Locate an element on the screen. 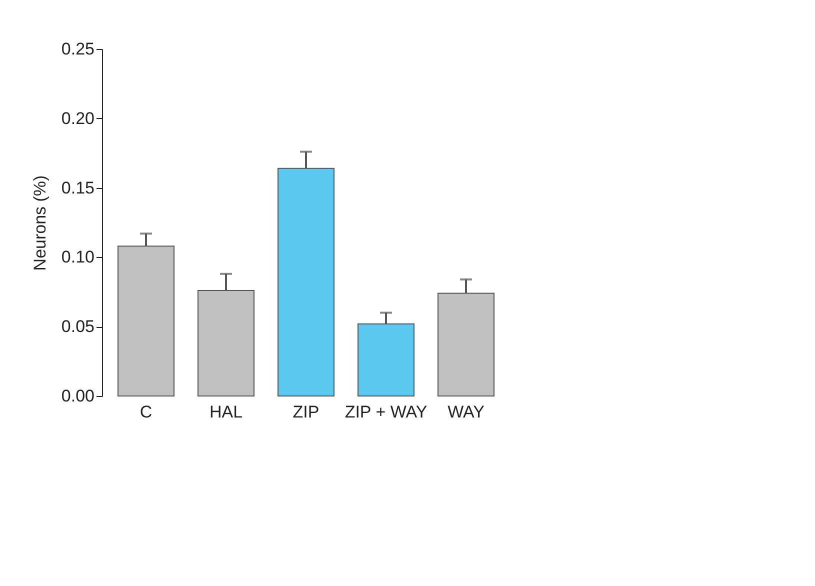 The image size is (815, 586). x-tick-label: HAL is located at coordinates (226, 412).